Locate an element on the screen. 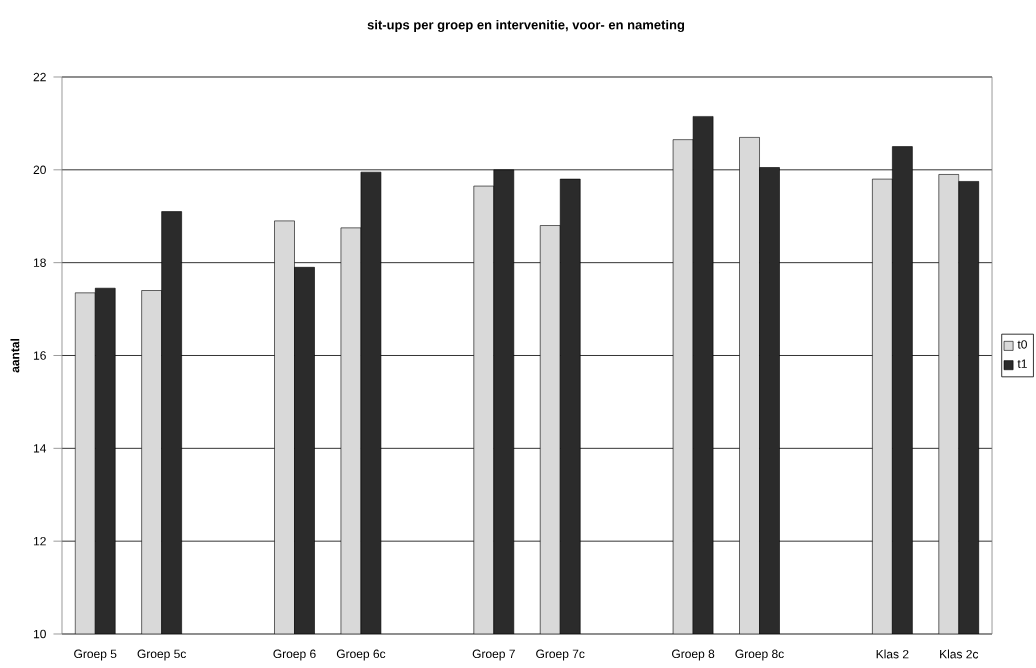 The image size is (1036, 668). x-tick-label: Groep 5 is located at coordinates (95, 655).